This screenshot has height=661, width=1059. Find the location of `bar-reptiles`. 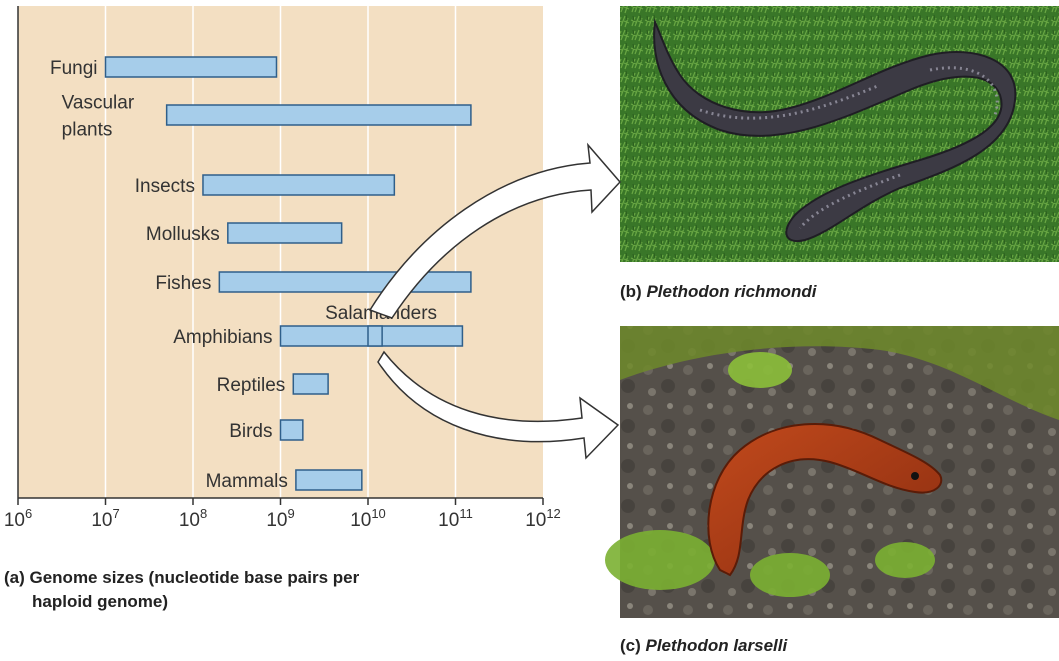

bar-reptiles is located at coordinates (310, 384).